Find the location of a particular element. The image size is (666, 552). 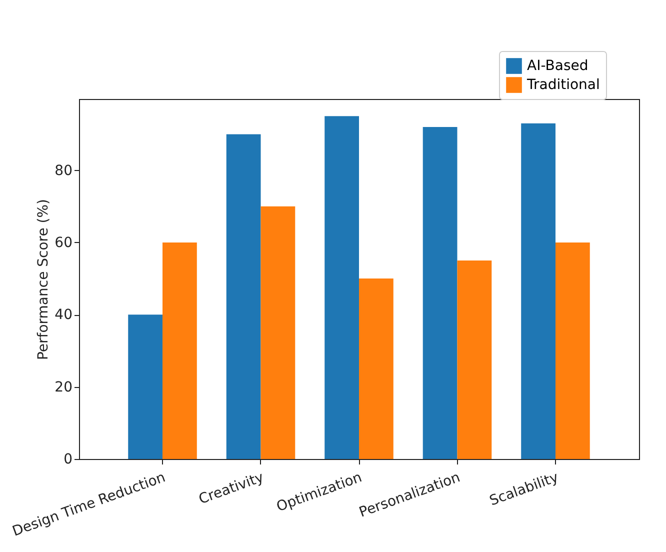

y-tick-label: 60 is located at coordinates (63, 242).